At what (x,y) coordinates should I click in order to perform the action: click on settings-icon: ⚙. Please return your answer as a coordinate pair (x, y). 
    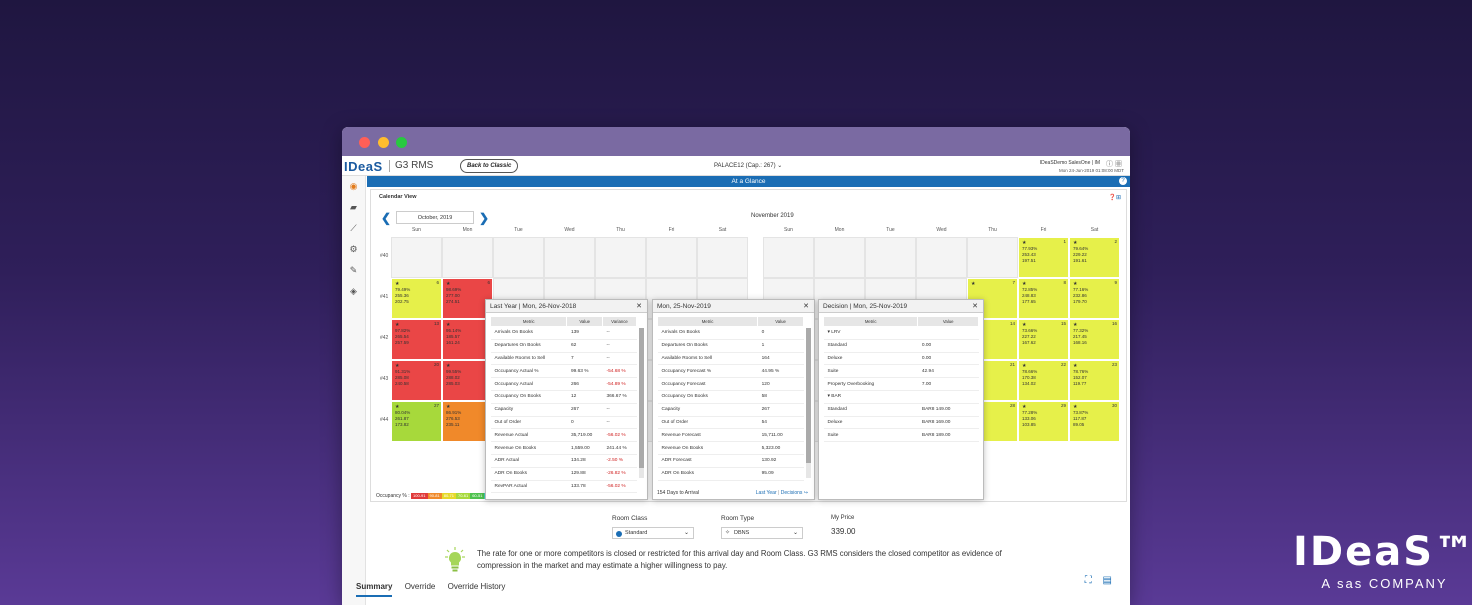
    Looking at the image, I should click on (353, 249).